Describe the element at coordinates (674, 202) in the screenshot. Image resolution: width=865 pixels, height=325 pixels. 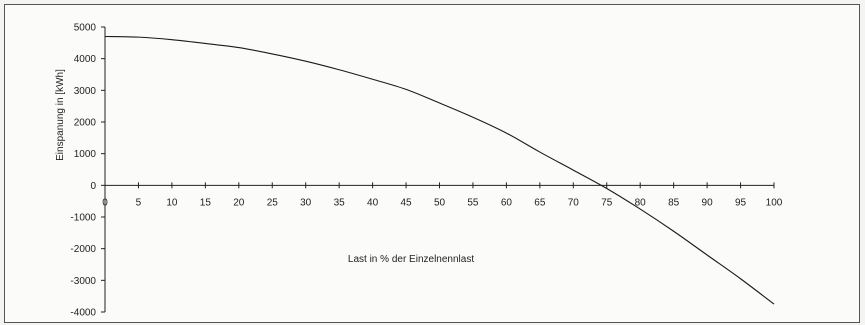
I see `x-tick-label: 85` at that location.